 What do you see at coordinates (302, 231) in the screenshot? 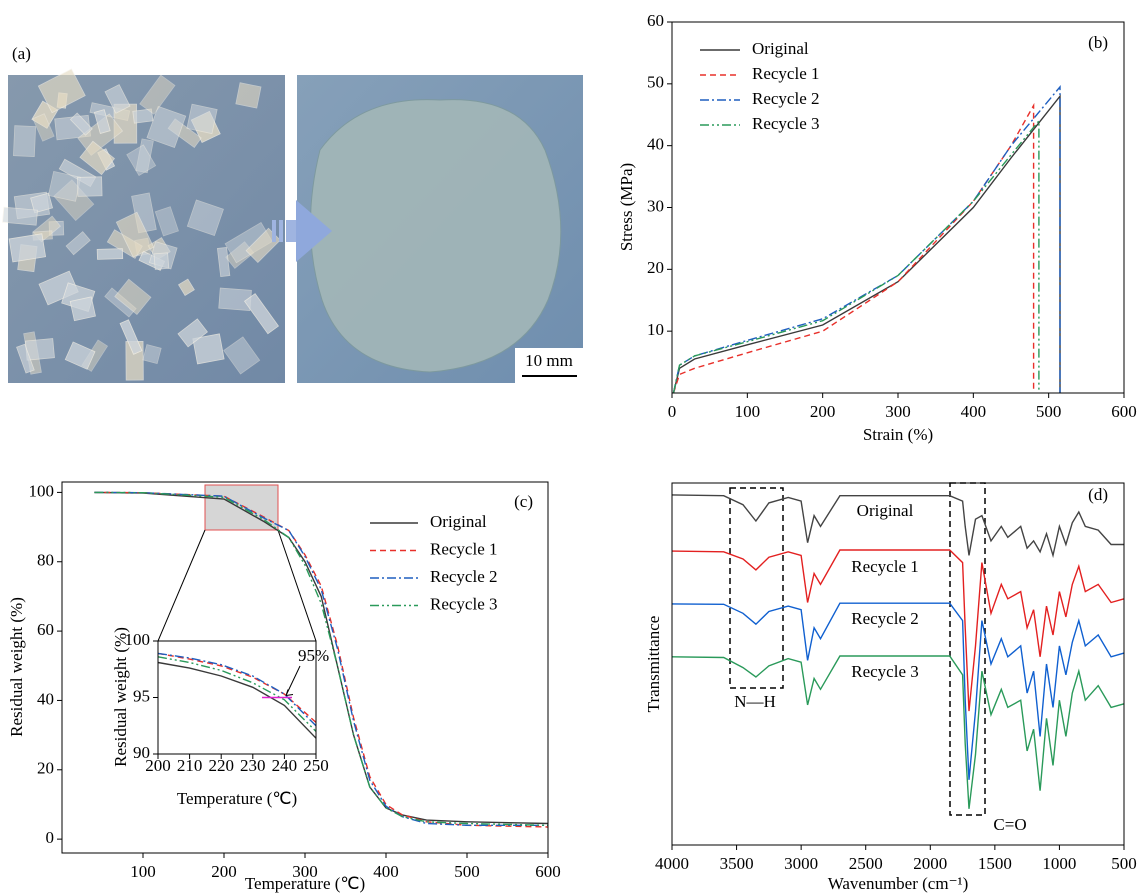
I see `arrow` at bounding box center [302, 231].